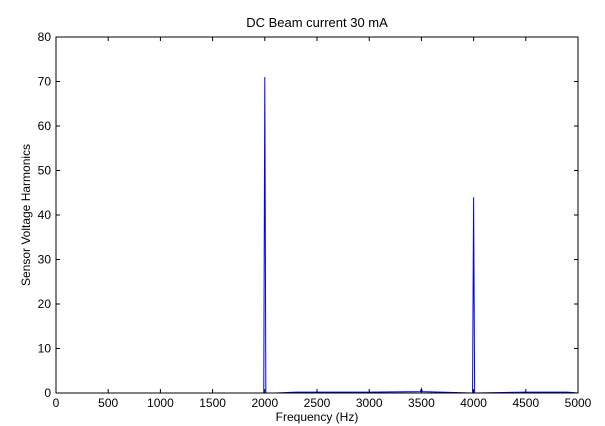 The height and width of the screenshot is (426, 605). What do you see at coordinates (45, 304) in the screenshot?
I see `y-tick-label: 20` at bounding box center [45, 304].